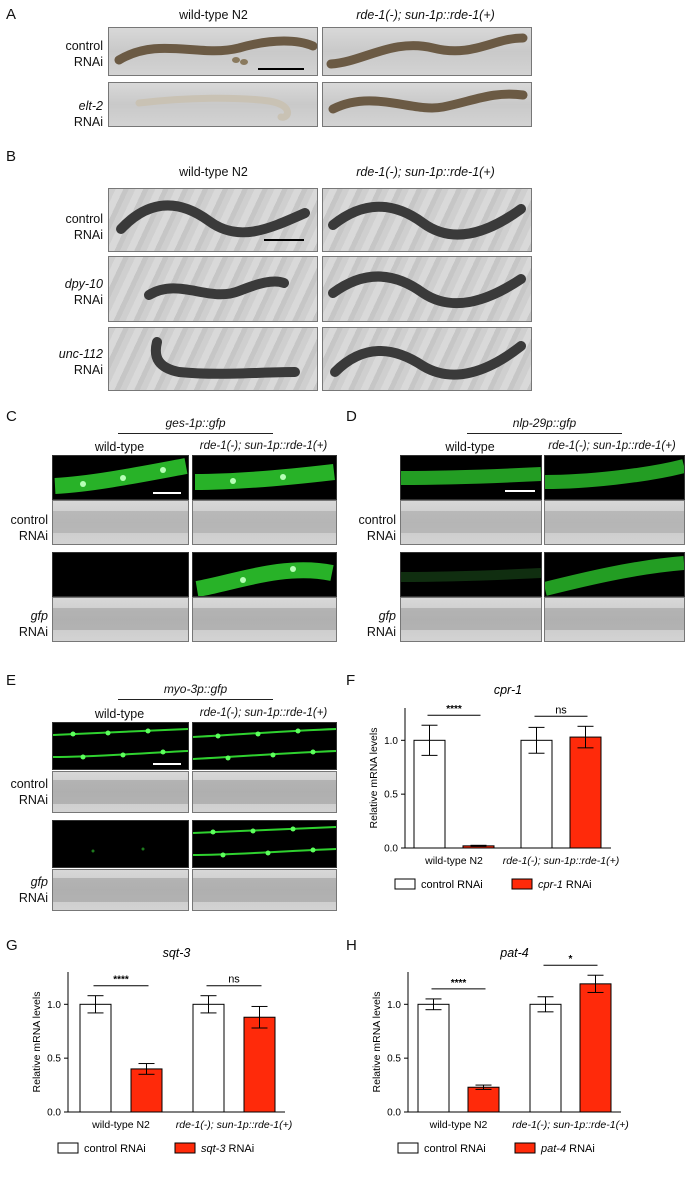 This screenshot has width=685, height=1204. I want to click on panel-c-reporter: ges-1p::gfp, so click(195, 423).